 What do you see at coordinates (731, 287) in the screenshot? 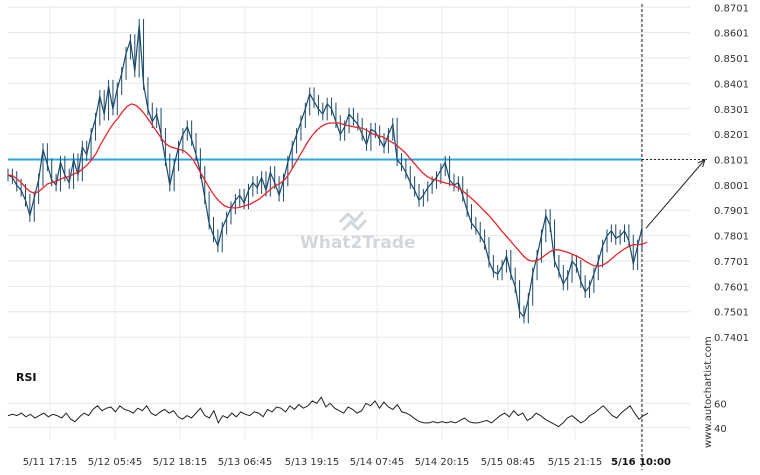
I see `price-tick-label: 0.7601` at bounding box center [731, 287].